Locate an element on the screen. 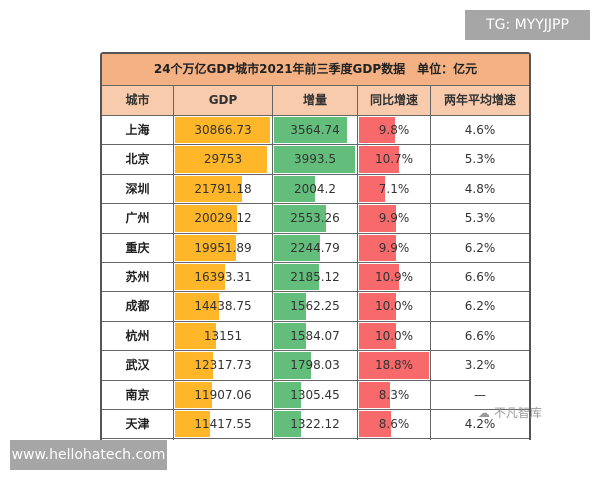  gdp-value: 16393.31 is located at coordinates (223, 276).